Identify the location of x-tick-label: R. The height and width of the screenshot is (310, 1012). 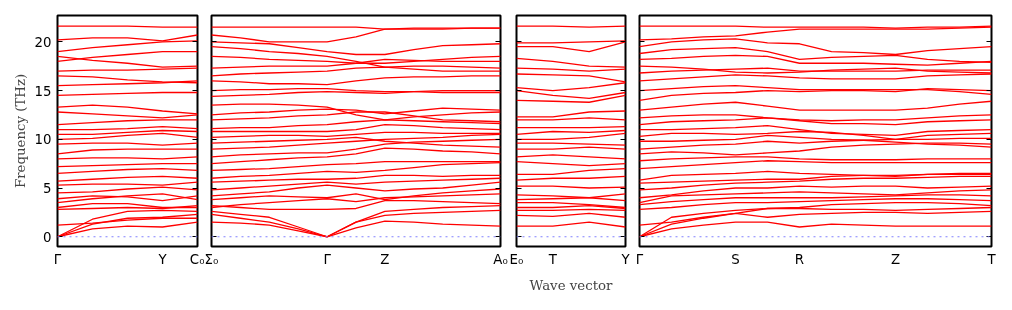
(799, 259).